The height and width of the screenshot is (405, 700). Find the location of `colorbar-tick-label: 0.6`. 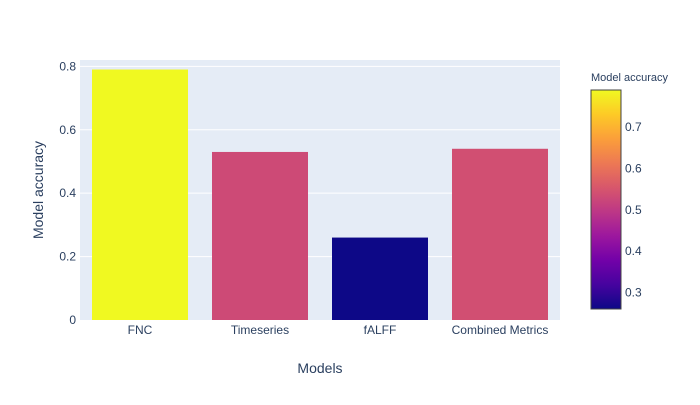

colorbar-tick-label: 0.6 is located at coordinates (633, 169).